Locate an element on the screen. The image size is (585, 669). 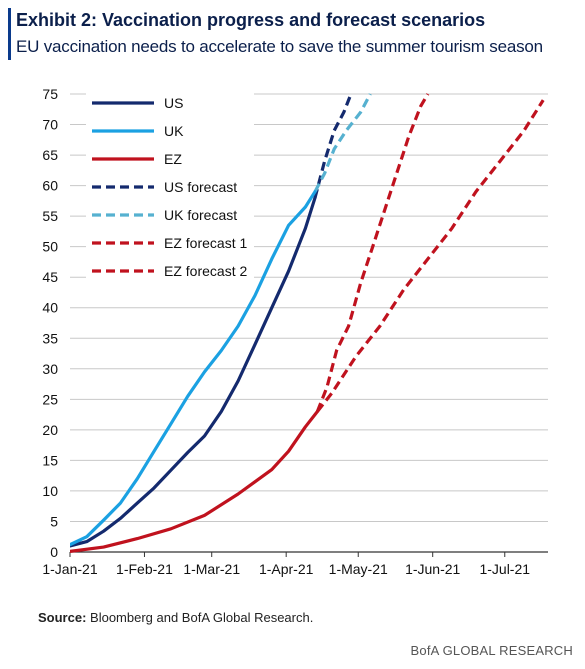
y-tick-label-20: 20 is located at coordinates (50, 430).